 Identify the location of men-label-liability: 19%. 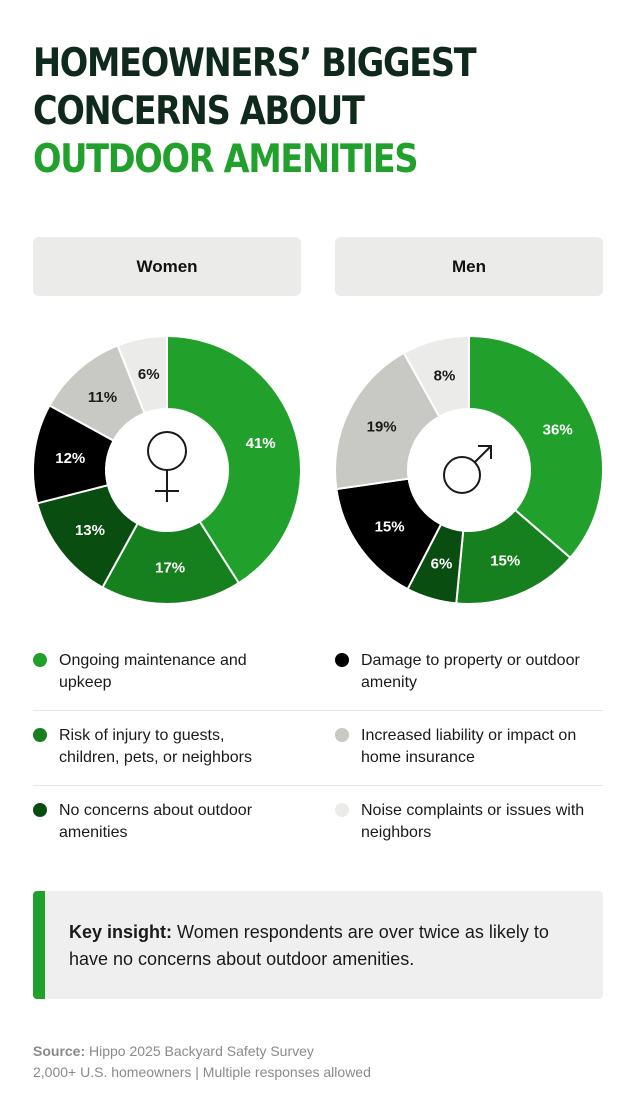
(382, 427).